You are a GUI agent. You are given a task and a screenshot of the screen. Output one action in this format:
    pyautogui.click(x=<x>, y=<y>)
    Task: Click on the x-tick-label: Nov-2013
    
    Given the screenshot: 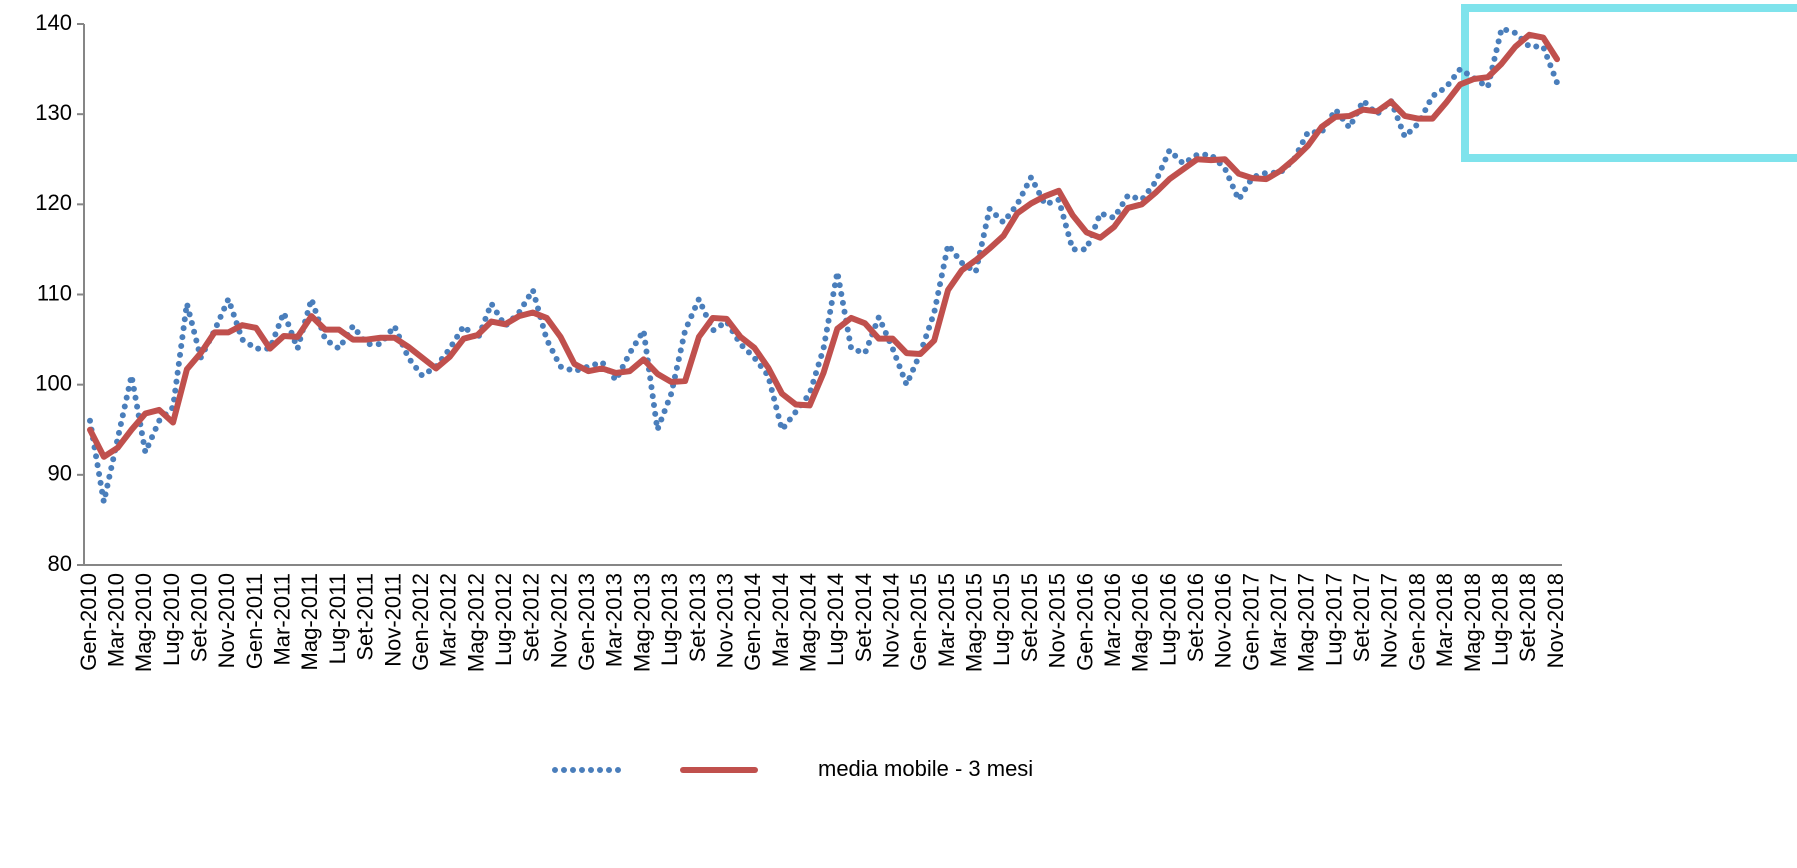 What is the action you would take?
    pyautogui.click(x=724, y=620)
    